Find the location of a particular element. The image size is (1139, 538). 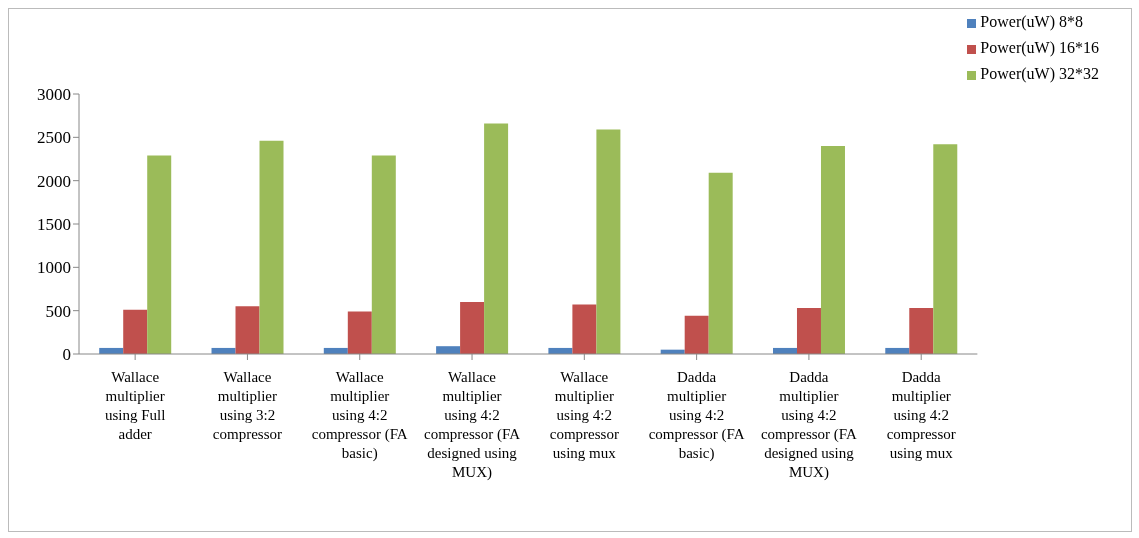

x-tick-label: Dadda multiplier using 4:2 compressor using mux is located at coordinates (921, 415).